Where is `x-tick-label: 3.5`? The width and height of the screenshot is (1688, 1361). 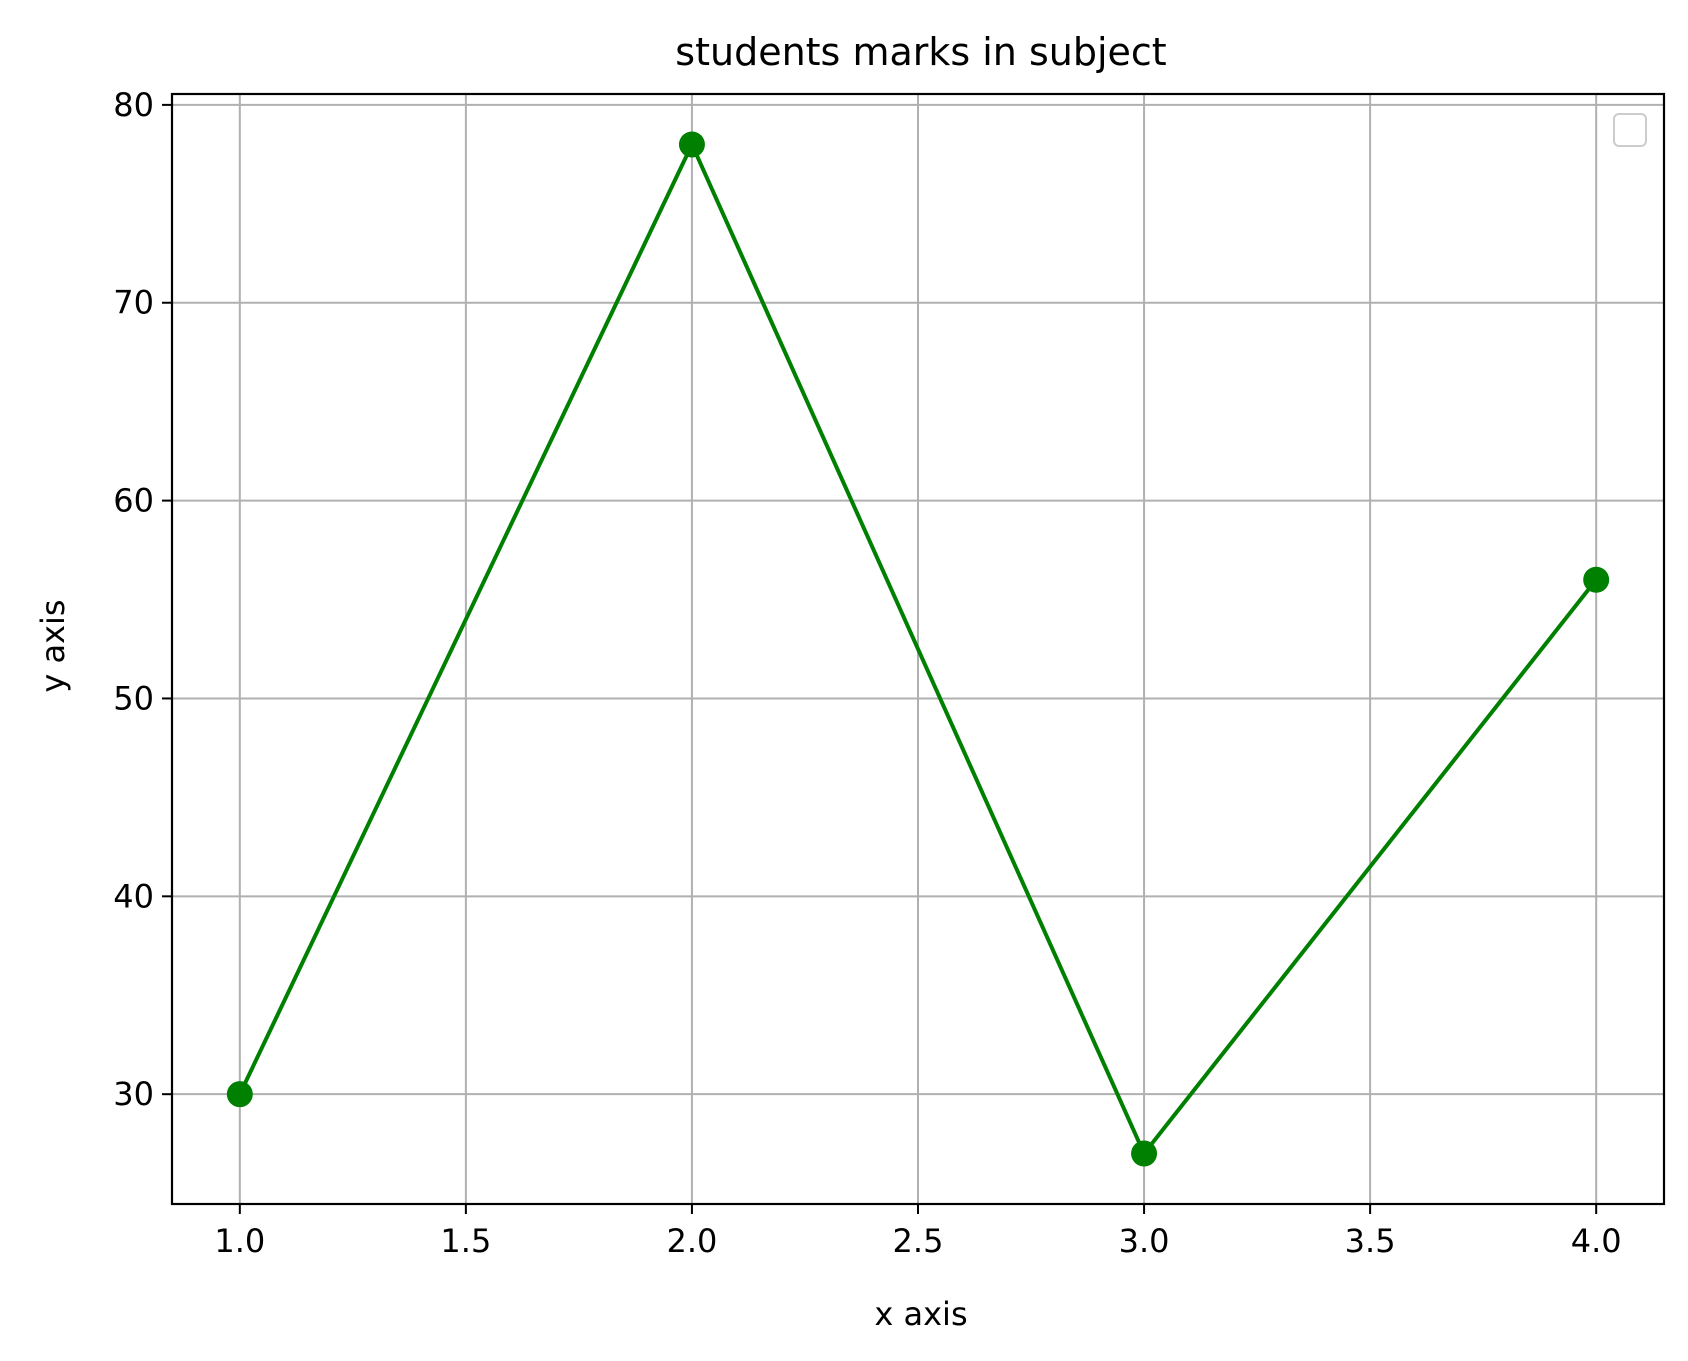 x-tick-label: 3.5 is located at coordinates (1370, 1241).